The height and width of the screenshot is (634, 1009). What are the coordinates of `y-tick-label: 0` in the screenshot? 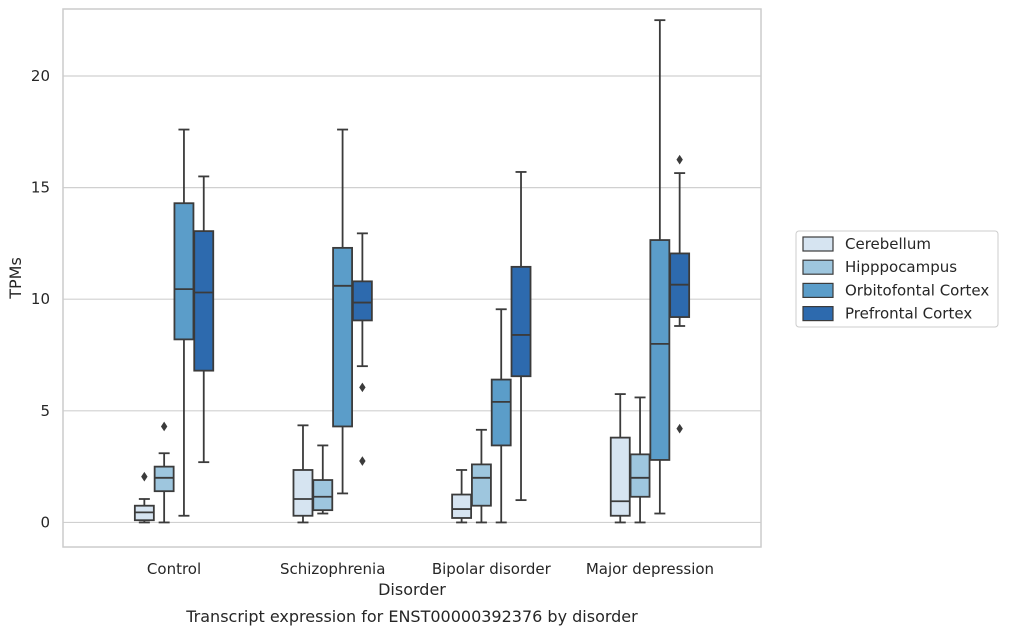 It's located at (45, 522).